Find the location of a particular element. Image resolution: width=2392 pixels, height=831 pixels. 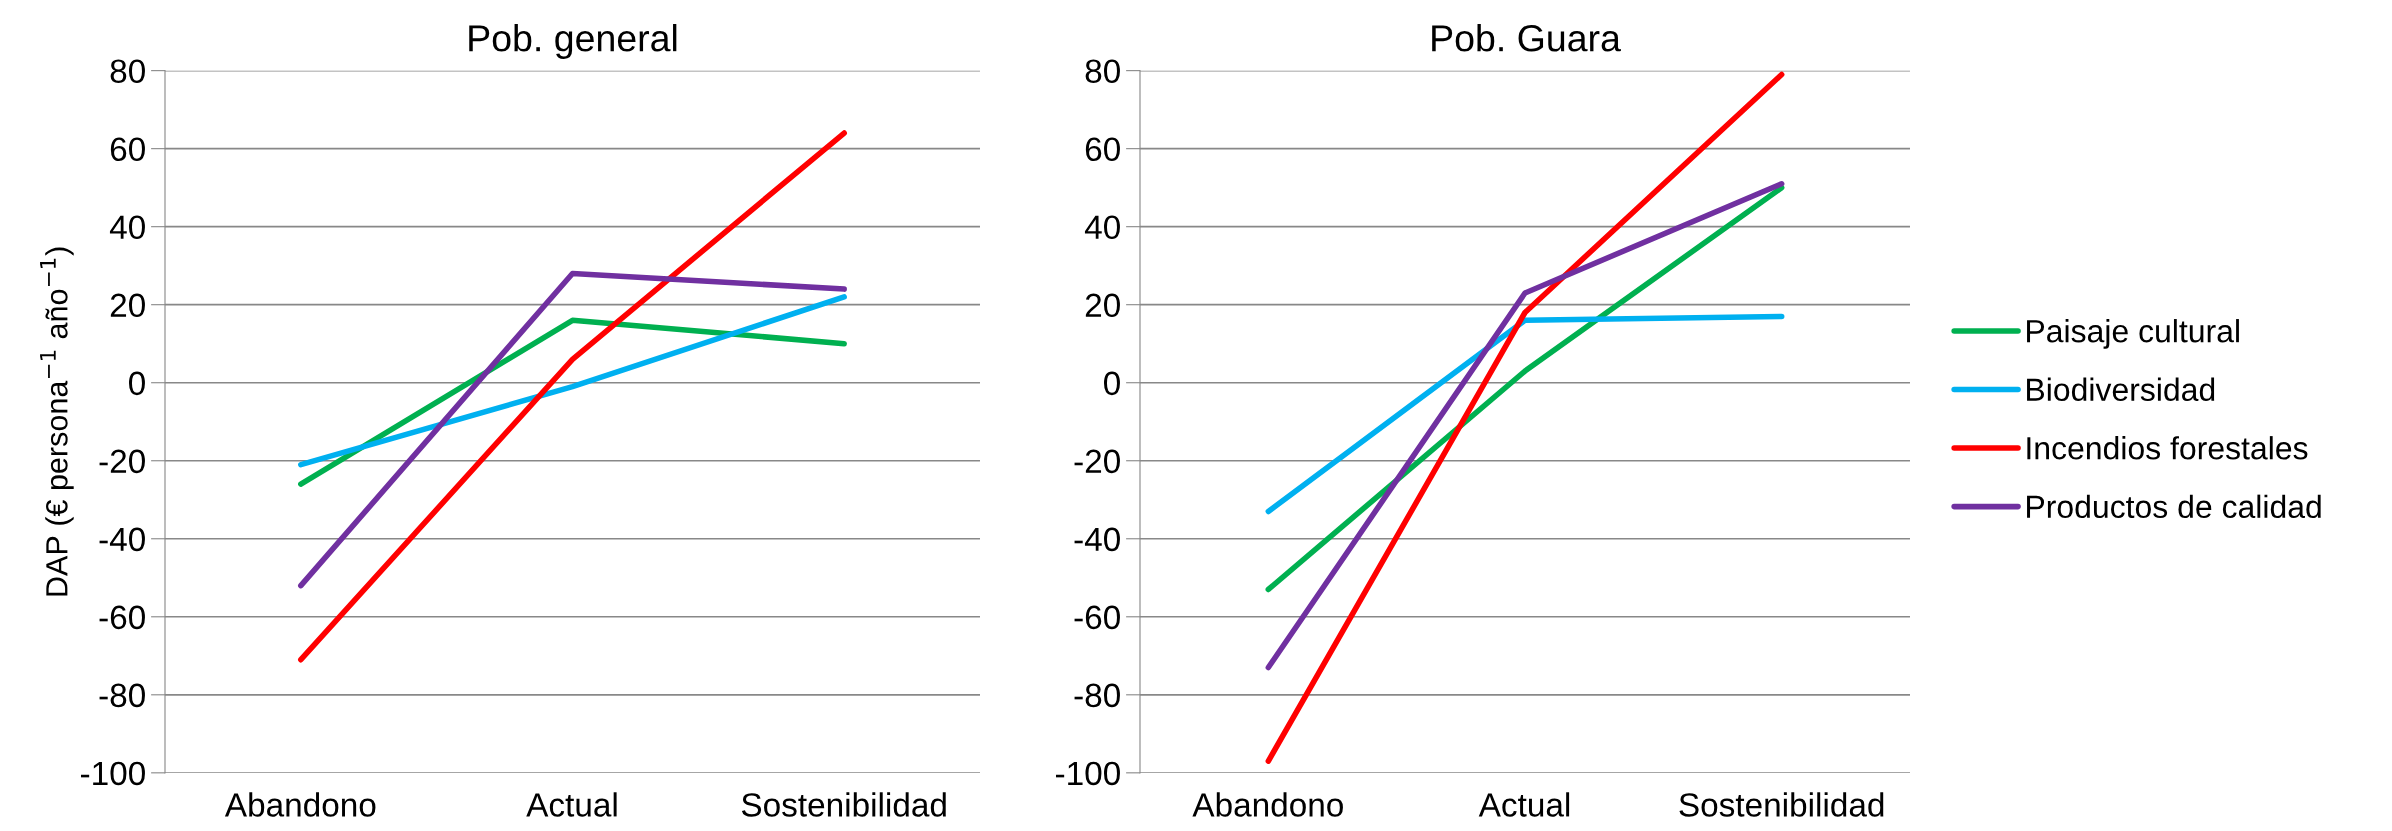

chart-title: Pob. general is located at coordinates (573, 41).